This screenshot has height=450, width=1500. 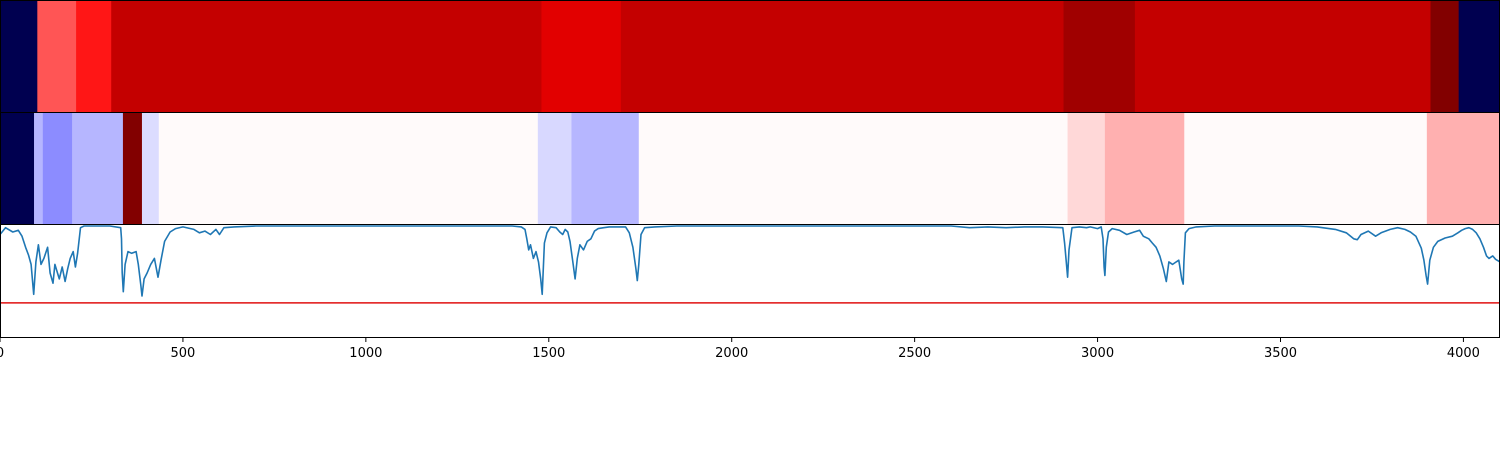 What do you see at coordinates (548, 353) in the screenshot?
I see `x-tick-label: 1500` at bounding box center [548, 353].